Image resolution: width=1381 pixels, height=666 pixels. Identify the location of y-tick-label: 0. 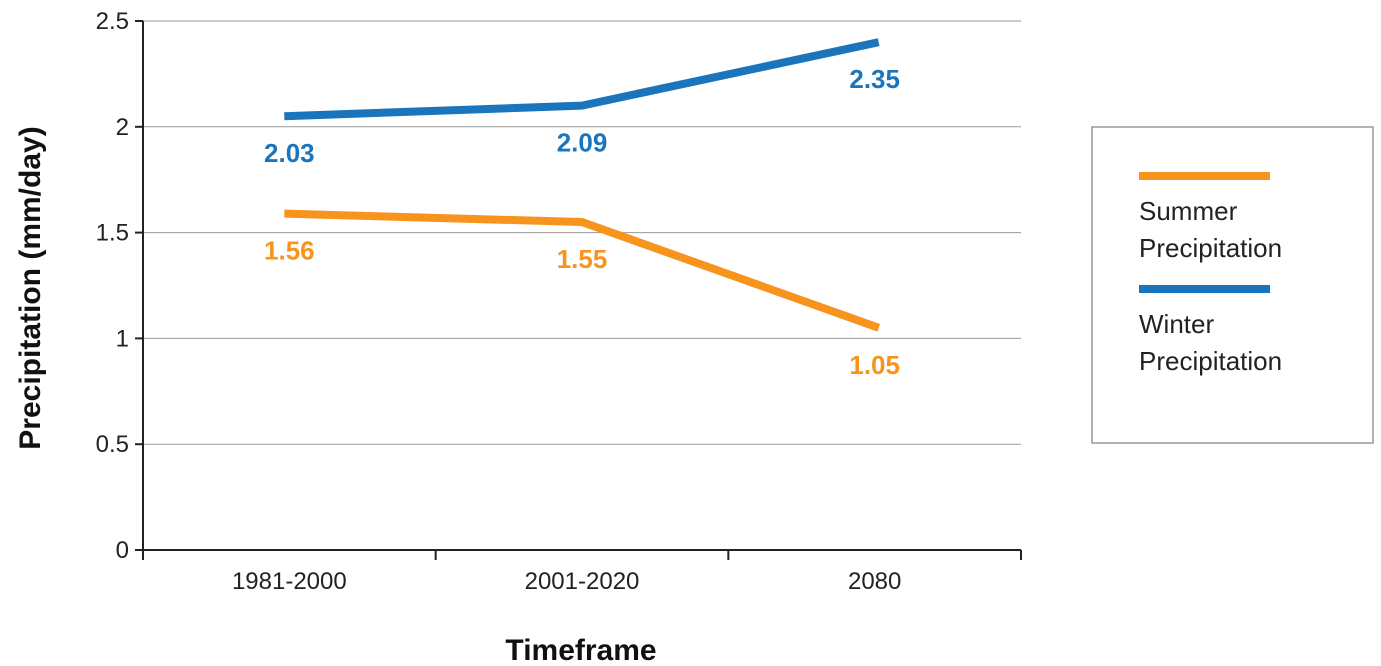
(122, 550).